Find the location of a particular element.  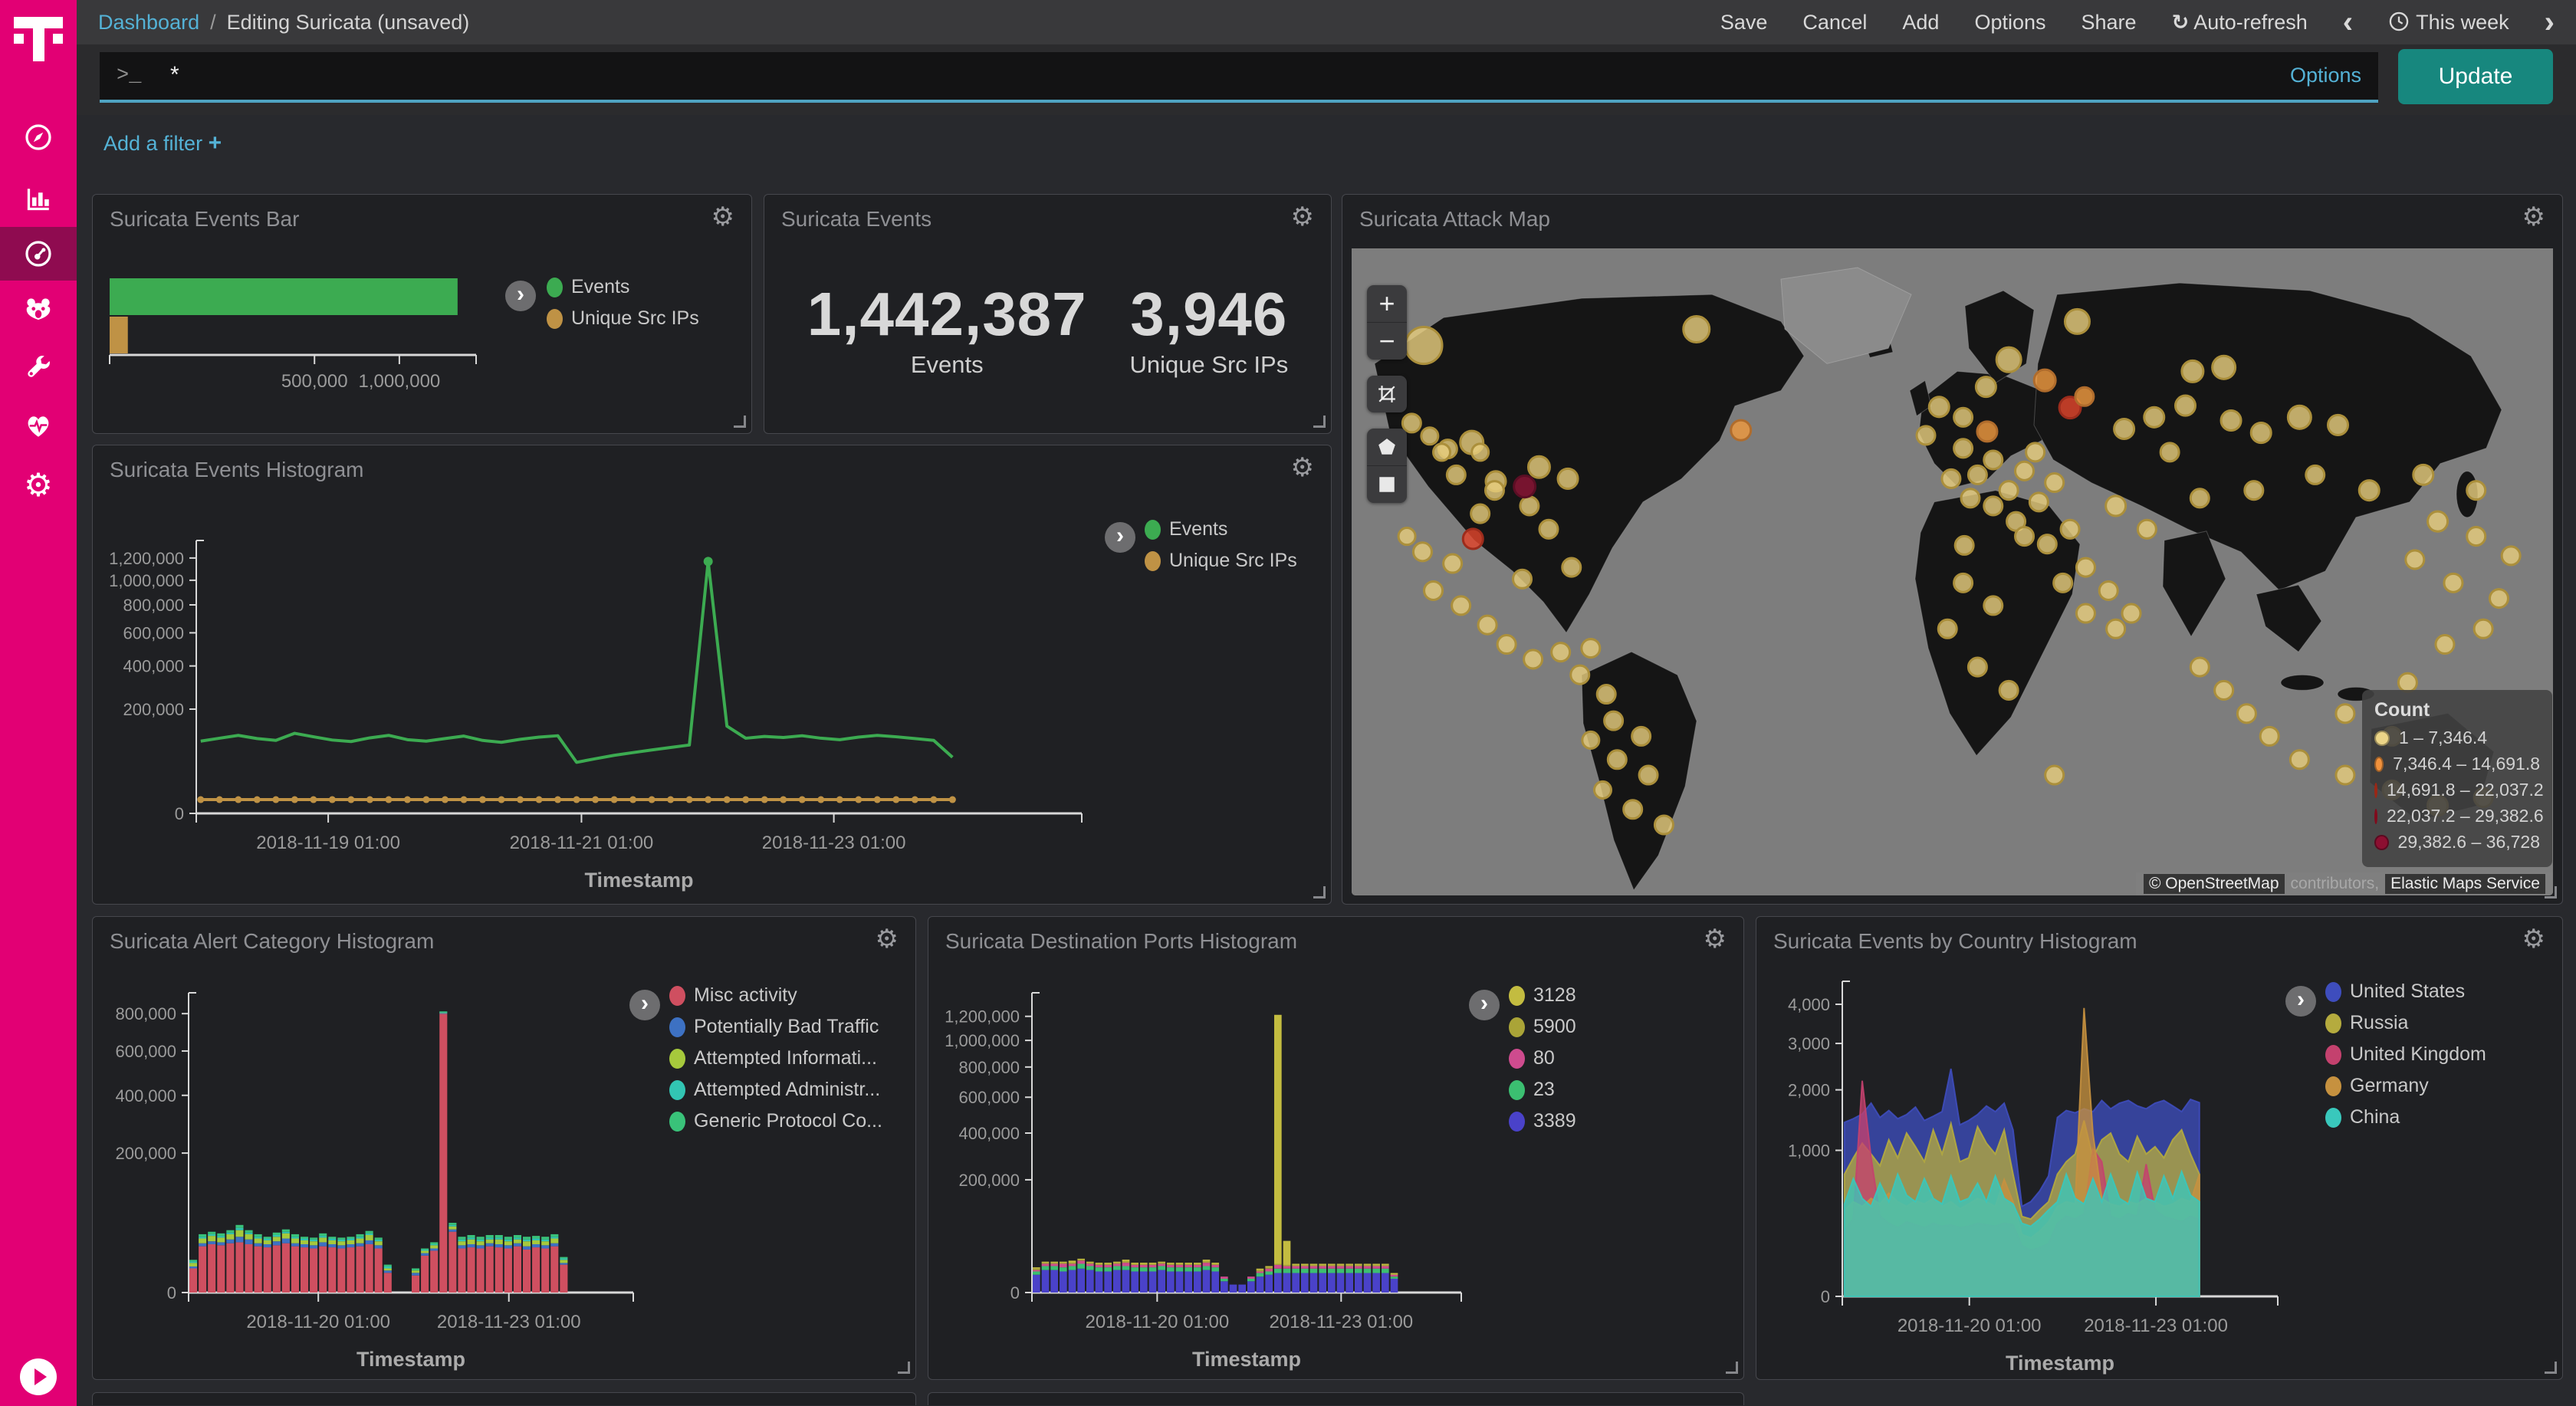

add-filter-link: Add a filter + is located at coordinates (163, 143).